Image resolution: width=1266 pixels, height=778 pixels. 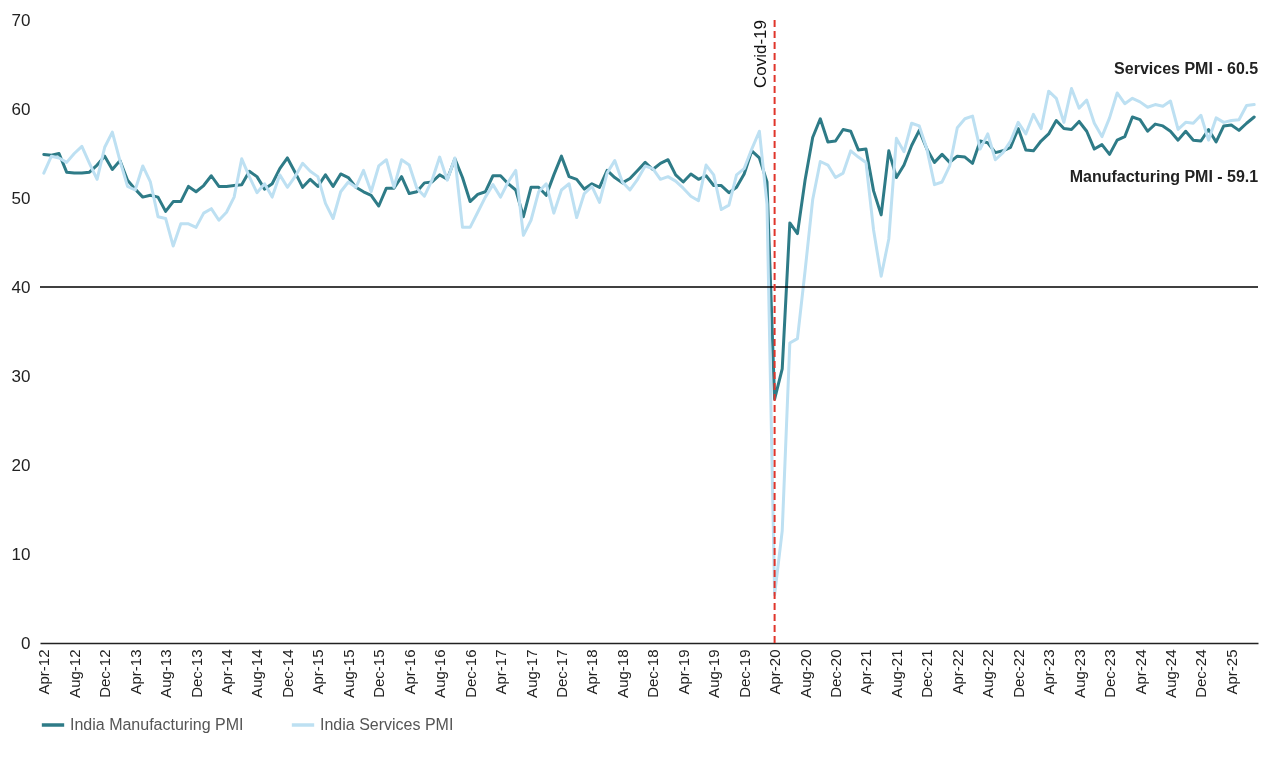 What do you see at coordinates (409, 672) in the screenshot?
I see `x-tick-label: Apr-16` at bounding box center [409, 672].